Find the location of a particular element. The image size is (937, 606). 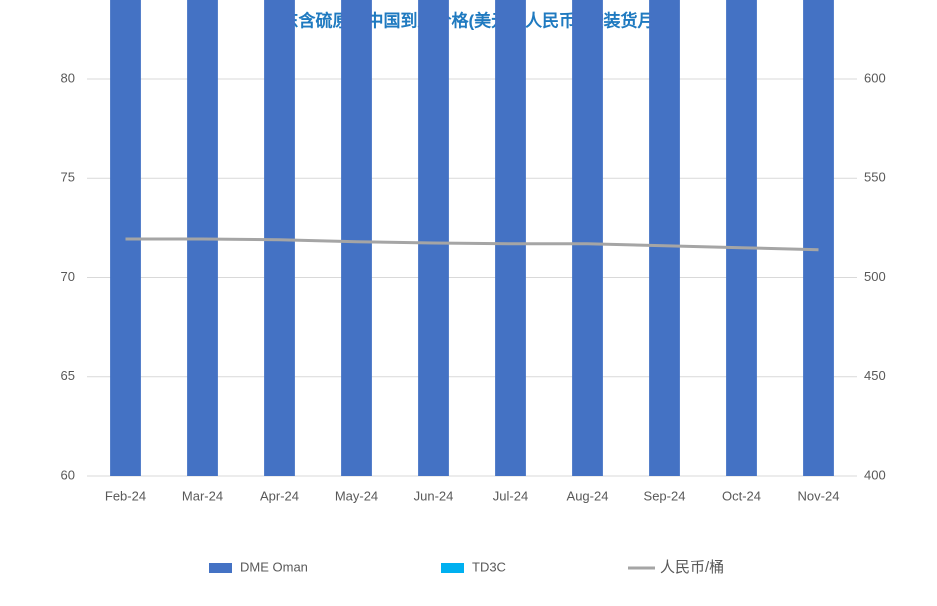

x-tick-label: Nov-24 is located at coordinates (819, 495).